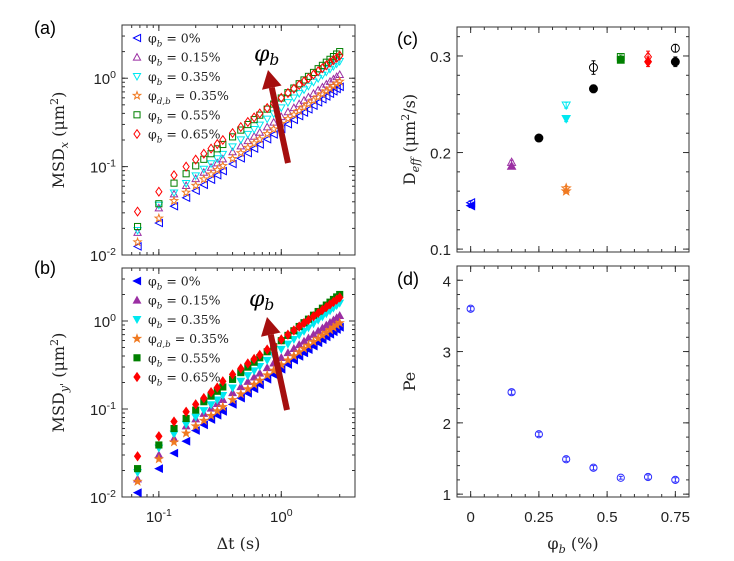 The width and height of the screenshot is (734, 561). What do you see at coordinates (440, 250) in the screenshot?
I see `y-tick-label: 0.1` at bounding box center [440, 250].